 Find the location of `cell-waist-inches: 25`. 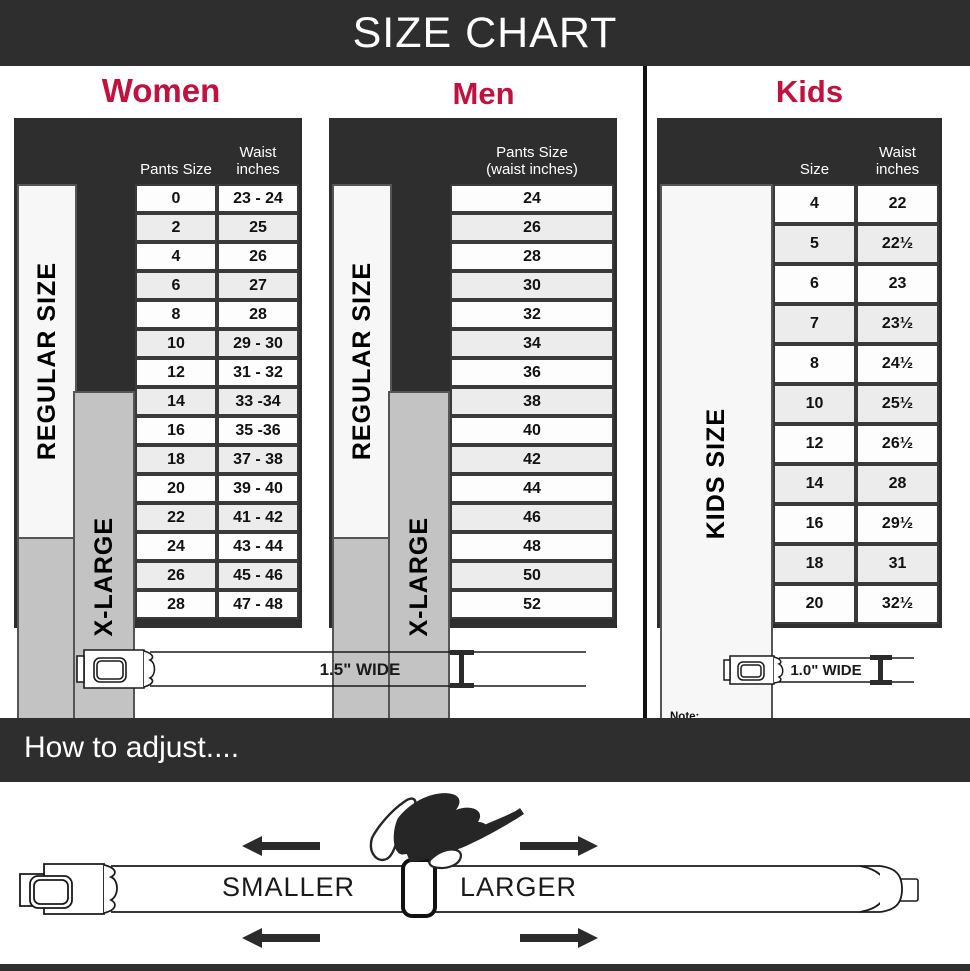

cell-waist-inches: 25 is located at coordinates (258, 227).